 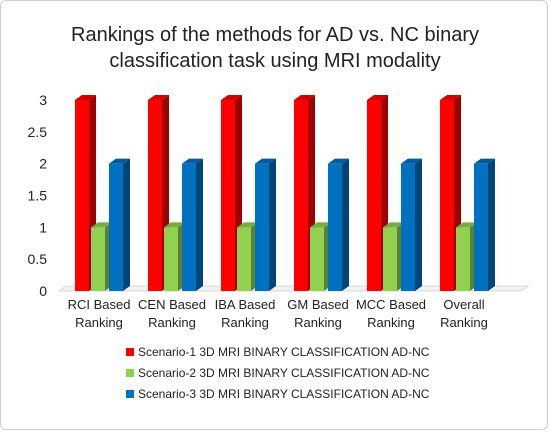 I want to click on x-category-label: MCC Based, so click(x=391, y=304).